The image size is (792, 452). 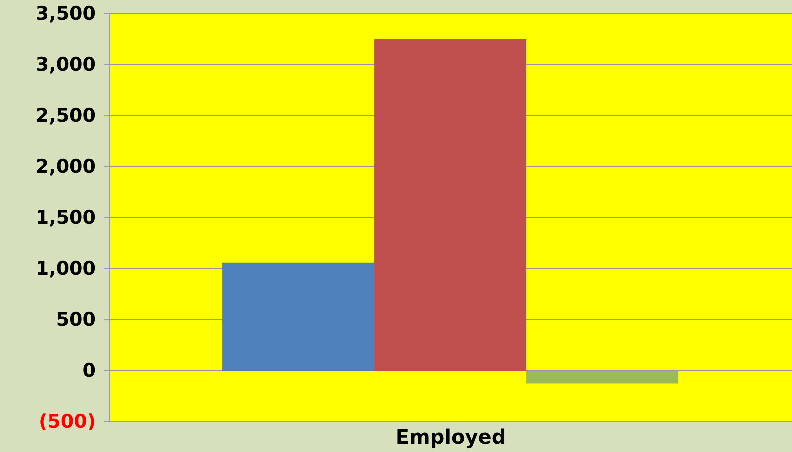 I want to click on x-tick-label: Employed, so click(x=451, y=437).